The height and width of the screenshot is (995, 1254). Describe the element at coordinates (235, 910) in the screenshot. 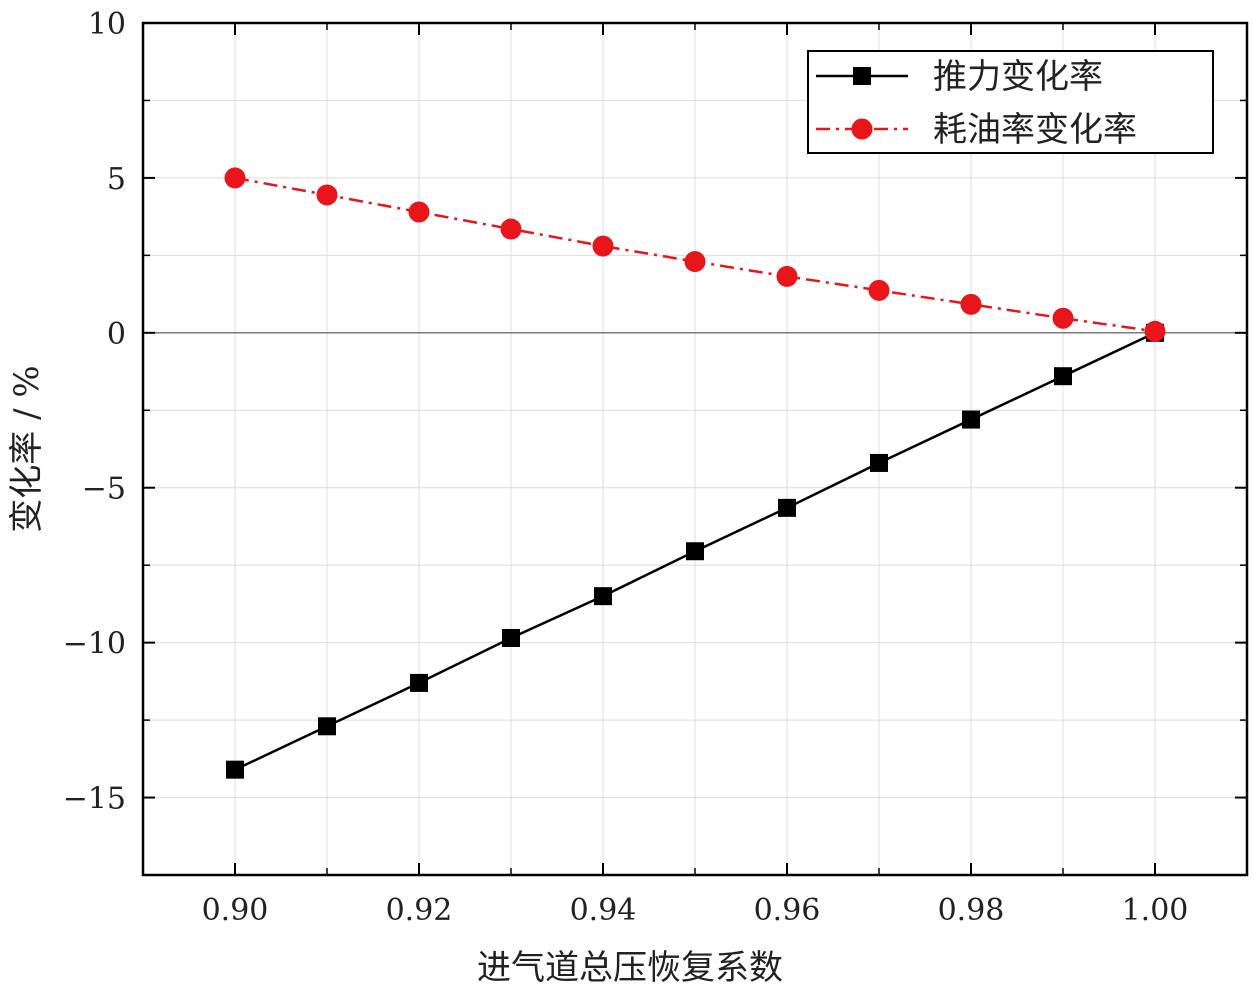

I see `x-tick-label: 0.90` at that location.